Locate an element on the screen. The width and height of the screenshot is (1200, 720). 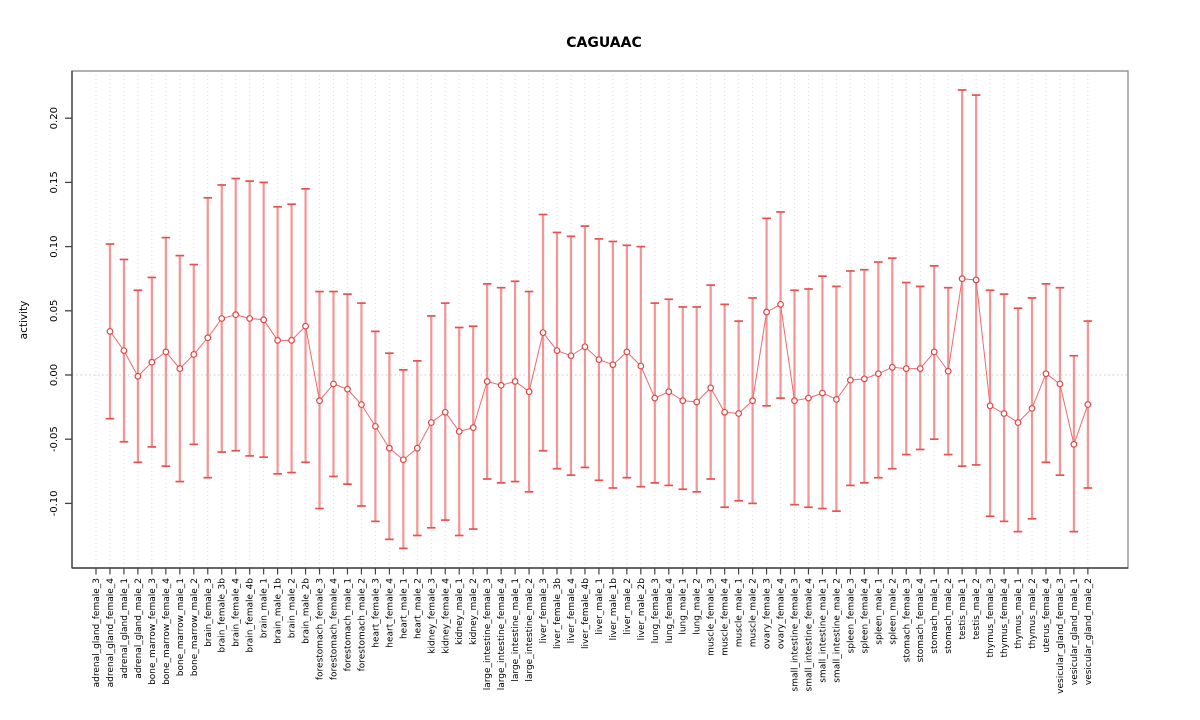
x-tick-label: large_intestine_female_3 is located at coordinates (488, 634).